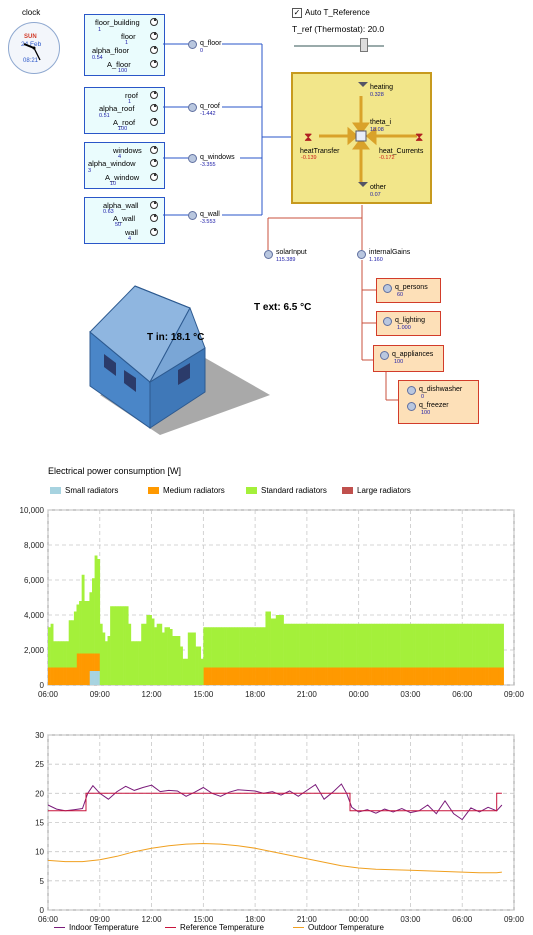 The height and width of the screenshot is (935, 533). Describe the element at coordinates (286, 490) in the screenshot. I see `legend-standard-radiators: Standard radiators` at that location.